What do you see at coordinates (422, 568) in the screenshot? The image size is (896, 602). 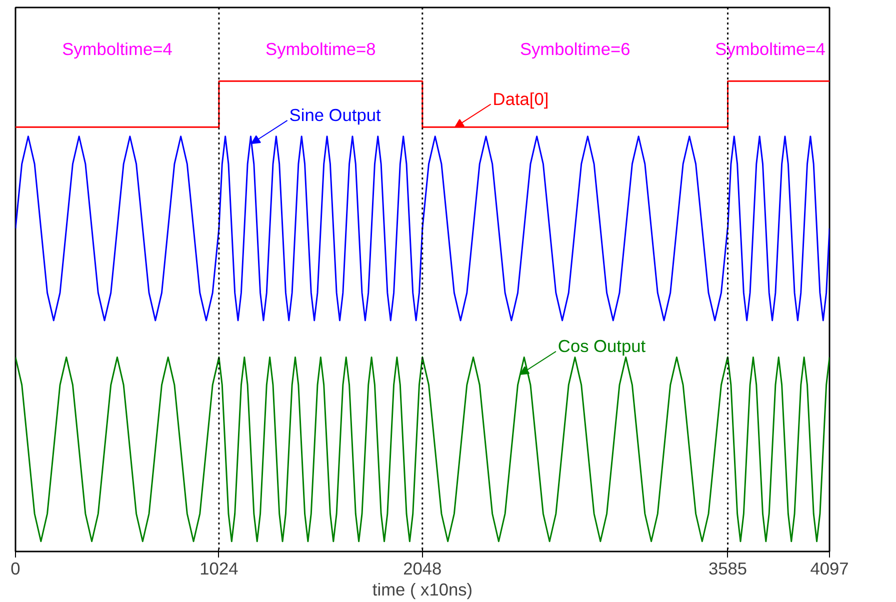 I see `x-tick-label: 2048` at bounding box center [422, 568].